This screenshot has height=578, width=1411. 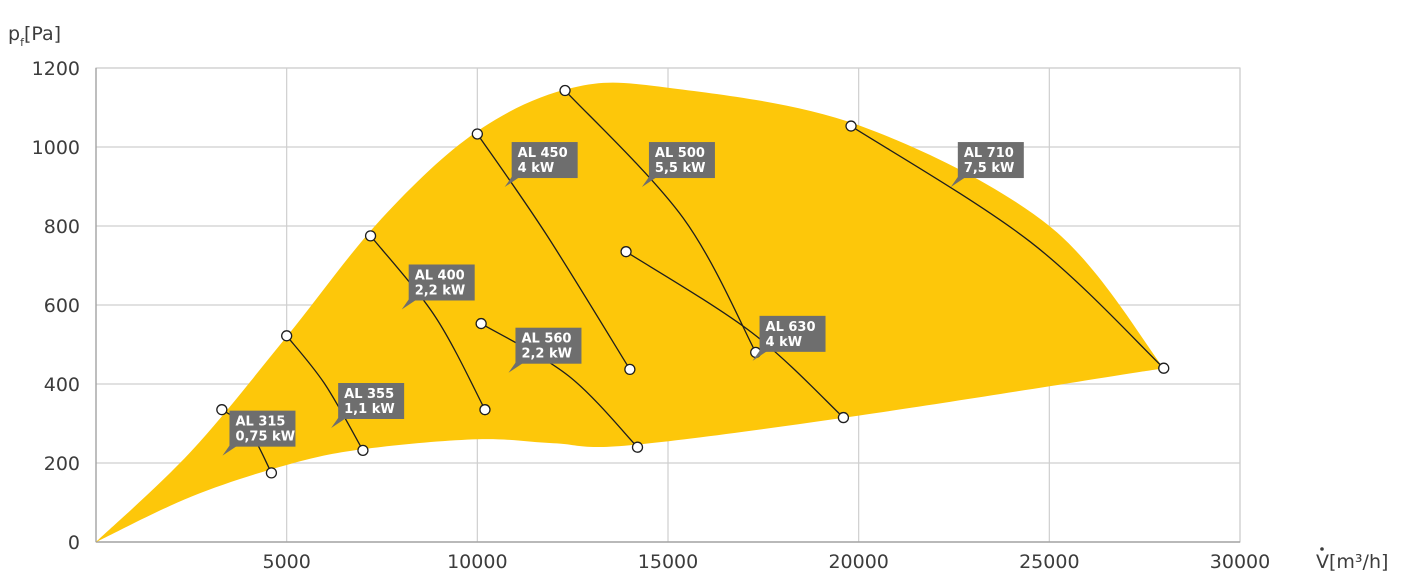 What do you see at coordinates (286, 562) in the screenshot?
I see `x-tick-label: 5000` at bounding box center [286, 562].